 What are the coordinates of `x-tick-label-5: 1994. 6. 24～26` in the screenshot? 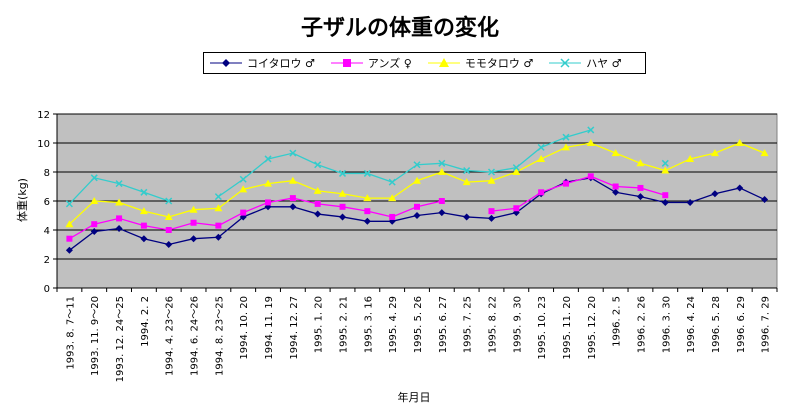 It's located at (195, 336).